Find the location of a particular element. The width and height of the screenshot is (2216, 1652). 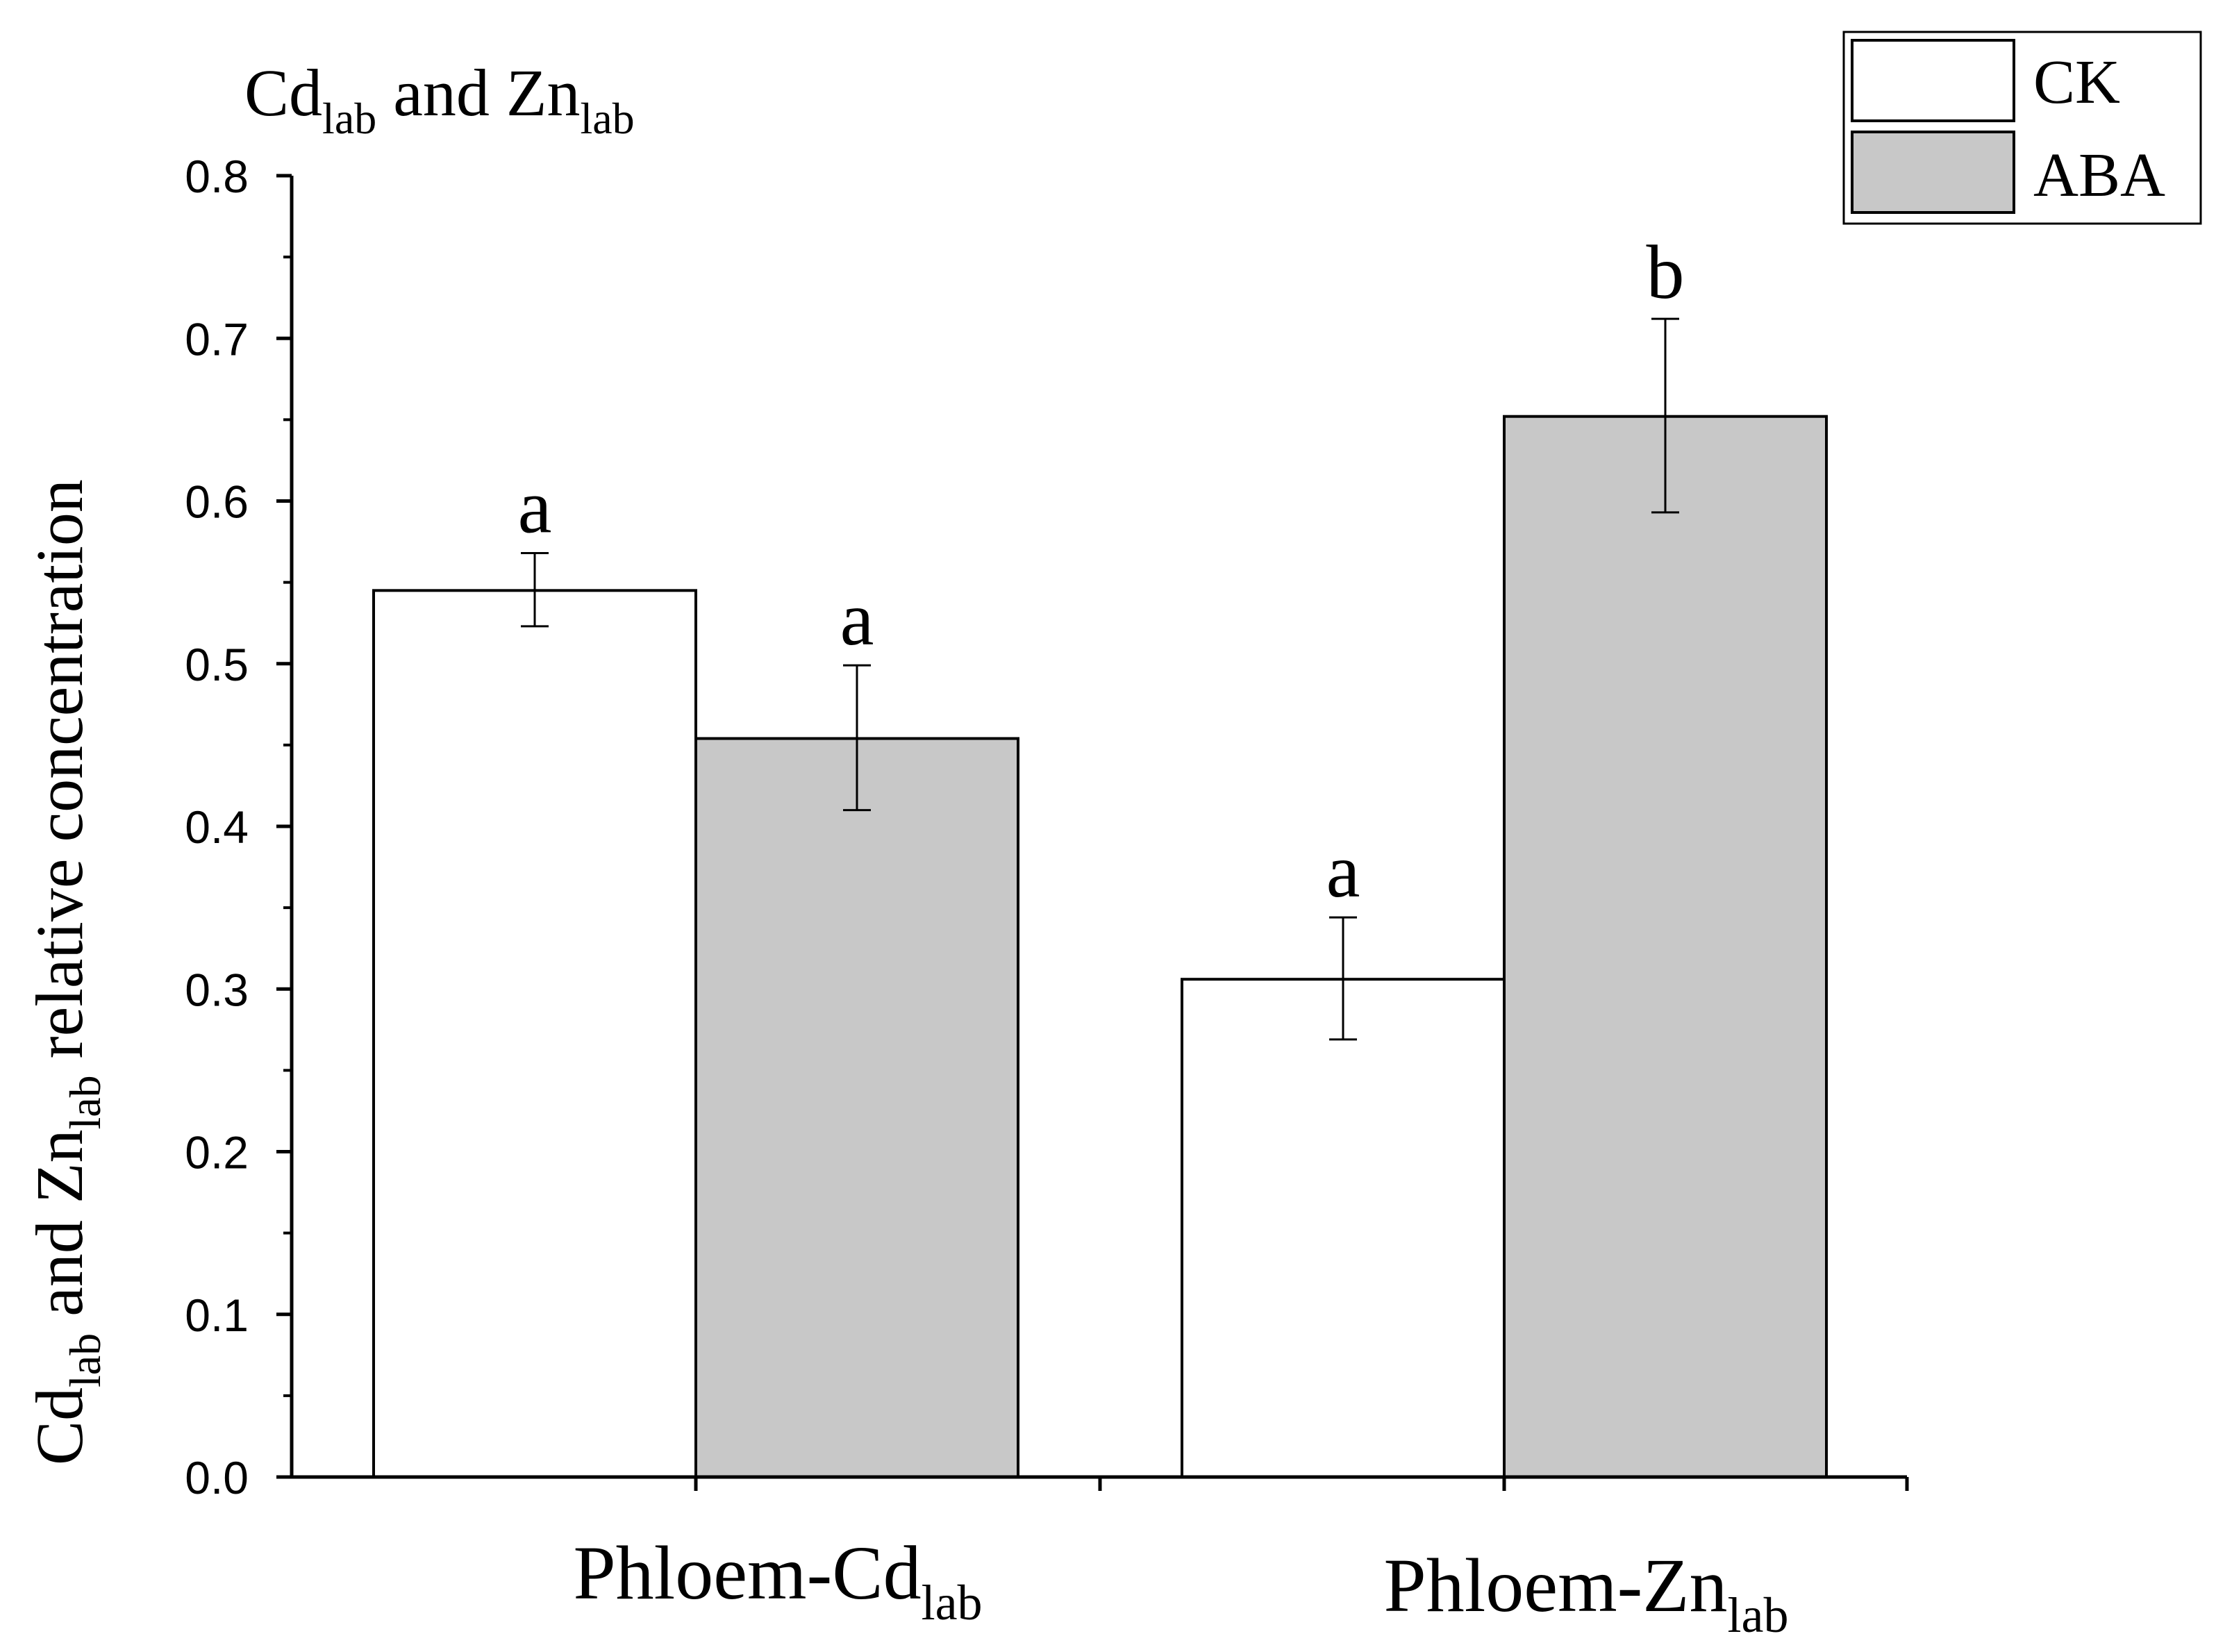

legend-swatch-aba is located at coordinates (1933, 172).